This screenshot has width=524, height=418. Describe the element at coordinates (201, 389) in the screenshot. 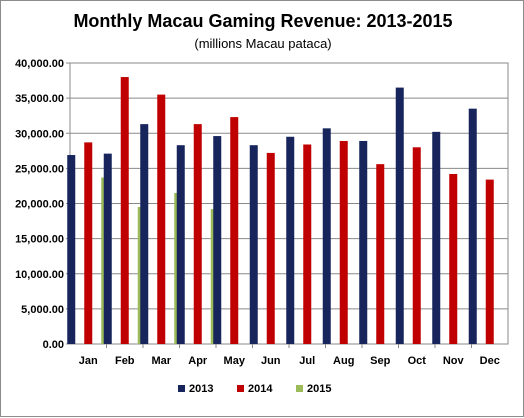

I see `legend-label-2013: 2013` at that location.